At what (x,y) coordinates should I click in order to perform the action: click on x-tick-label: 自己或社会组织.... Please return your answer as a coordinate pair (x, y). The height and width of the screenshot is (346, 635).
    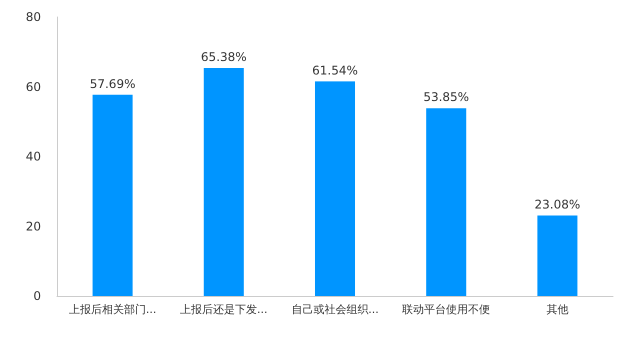
    Looking at the image, I should click on (335, 309).